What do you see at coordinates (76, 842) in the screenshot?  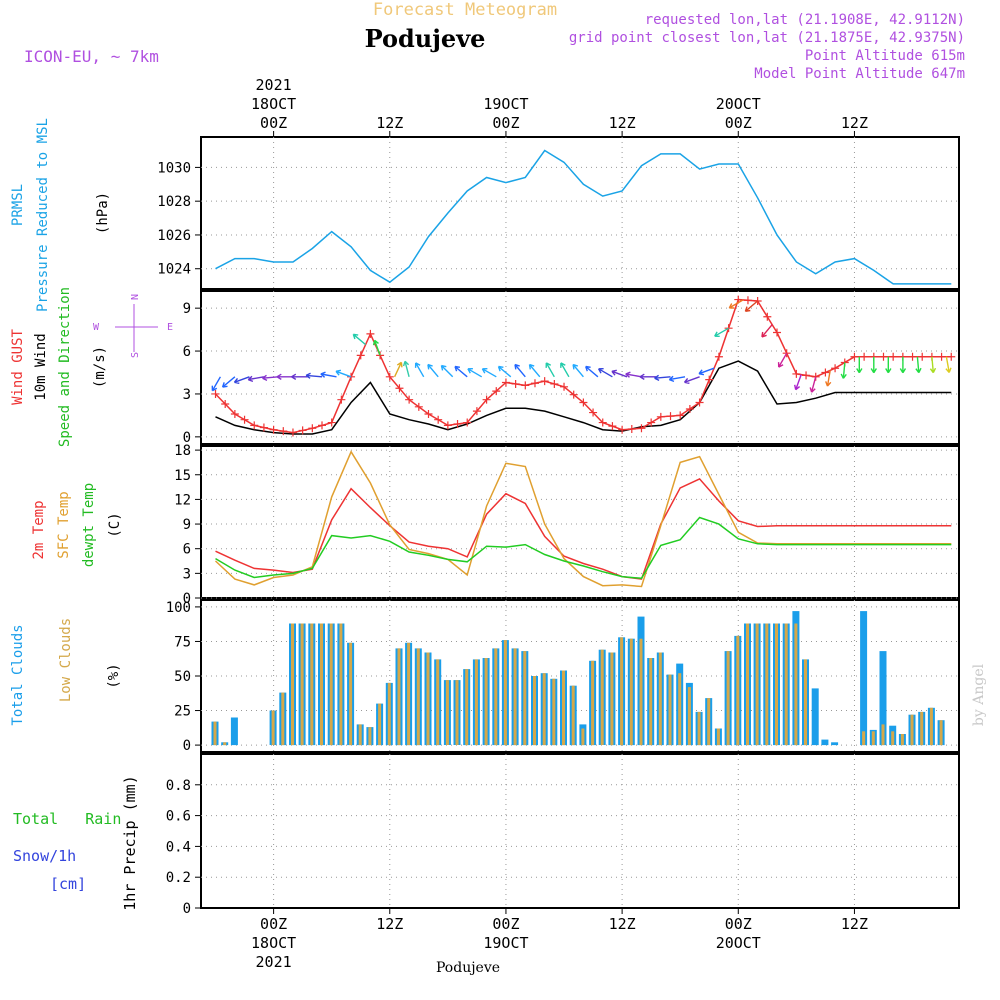 I see `precip-labels: Total Rain Snow/1h [cm] 1hr Precip (mm)` at bounding box center [76, 842].